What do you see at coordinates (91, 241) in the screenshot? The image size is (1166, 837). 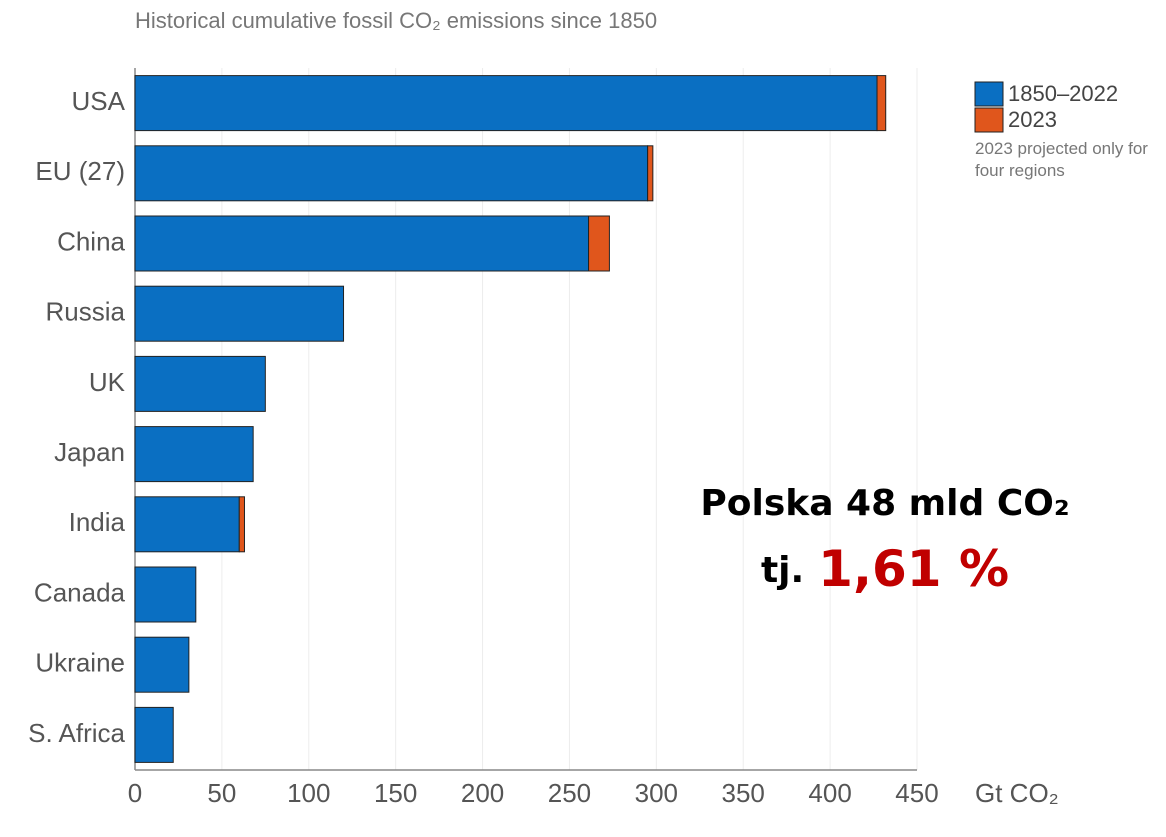 I see `y-tick-label: China` at bounding box center [91, 241].